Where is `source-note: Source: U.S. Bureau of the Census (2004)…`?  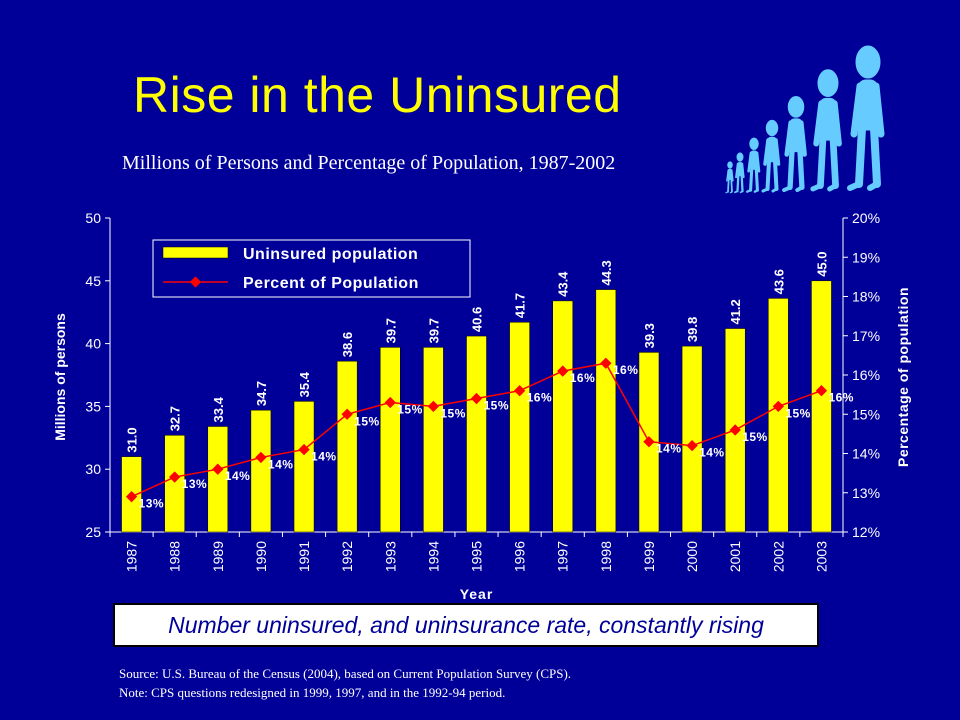 source-note: Source: U.S. Bureau of the Census (2004)… is located at coordinates (345, 683).